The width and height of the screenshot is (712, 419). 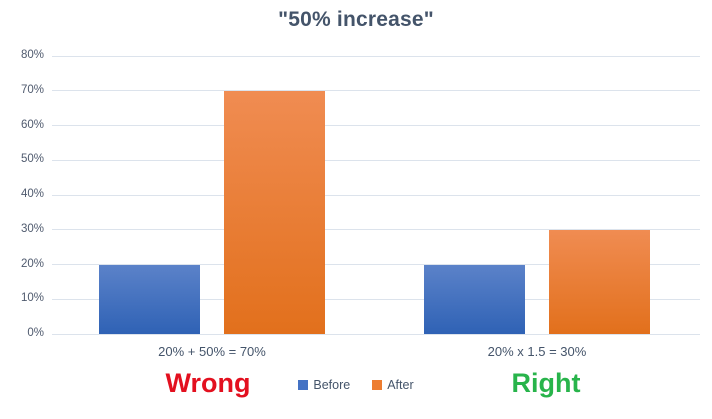 What do you see at coordinates (35, 333) in the screenshot?
I see `y-axis-tick-label: 0%` at bounding box center [35, 333].